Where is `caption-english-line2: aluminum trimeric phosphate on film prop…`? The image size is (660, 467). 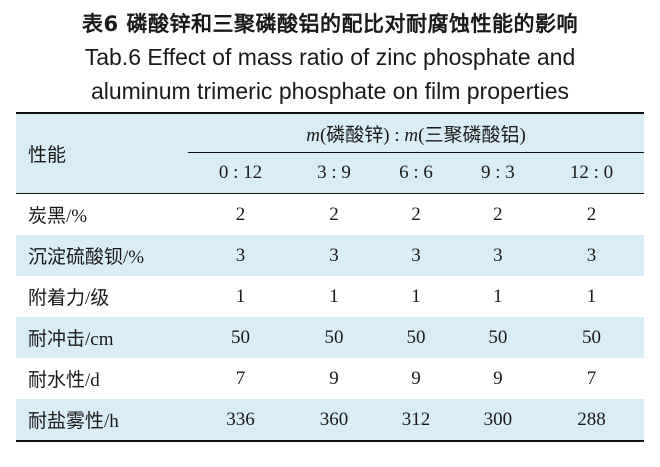 caption-english-line2: aluminum trimeric phosphate on film prop… is located at coordinates (330, 91).